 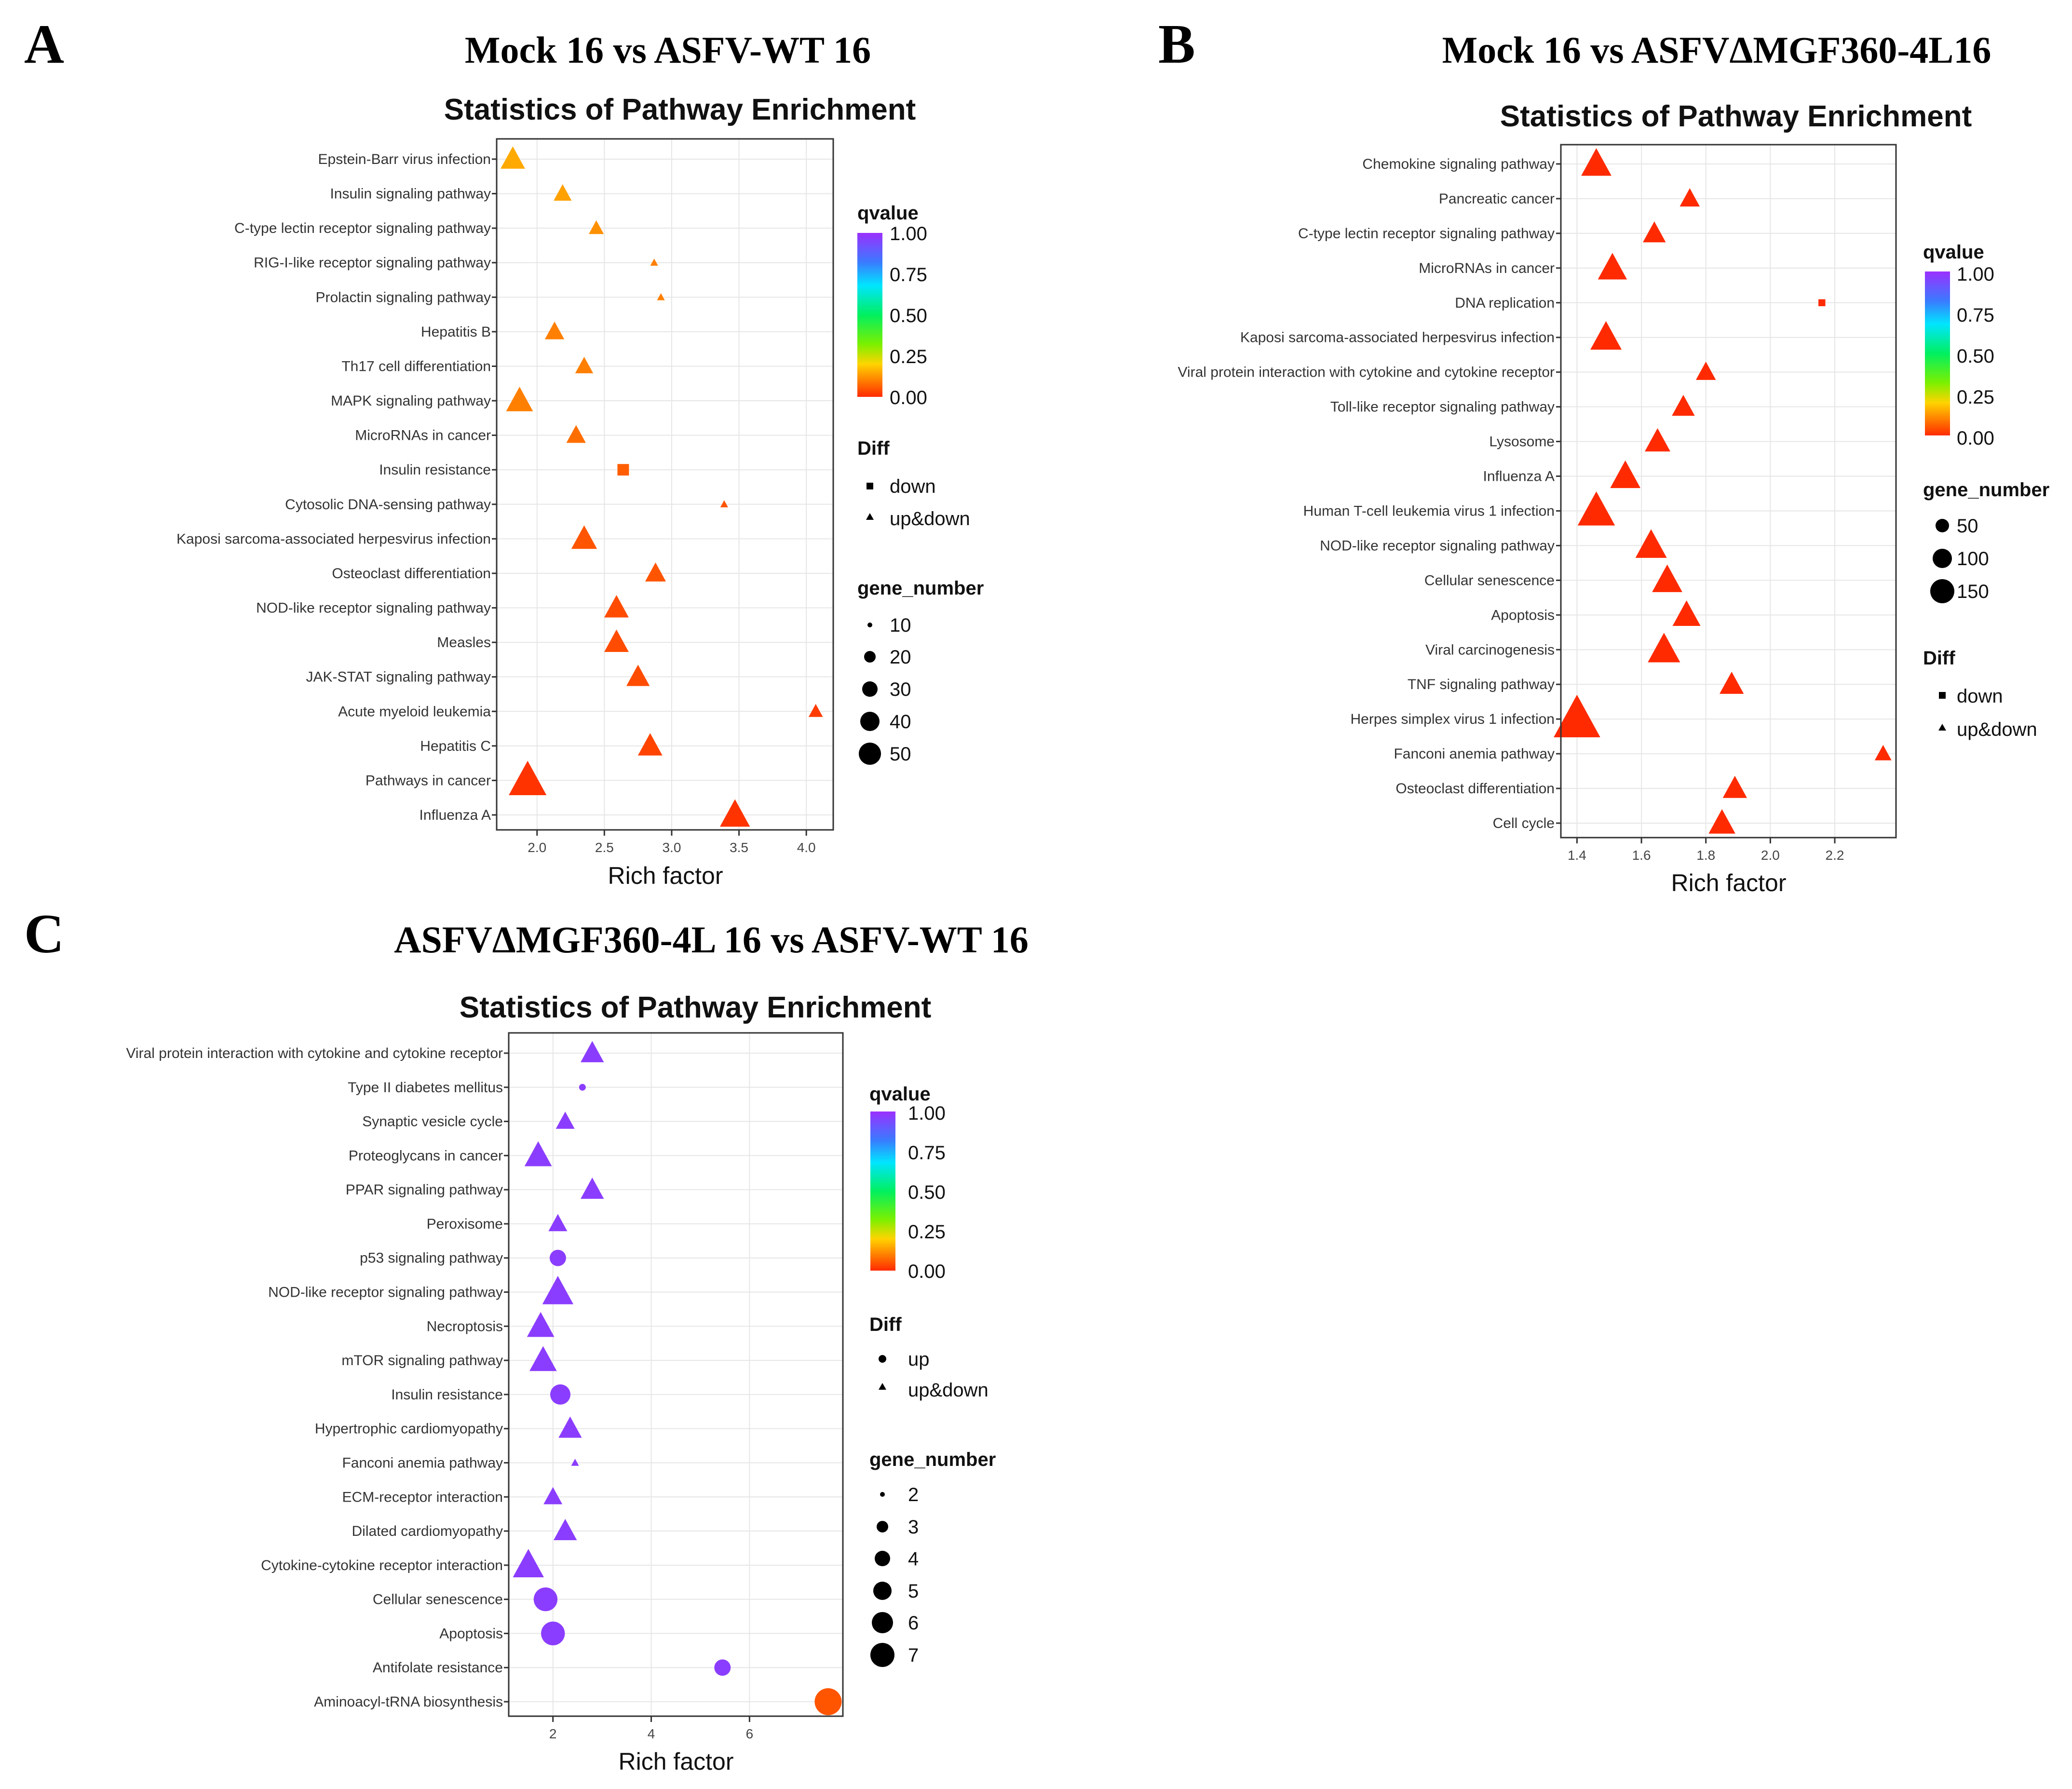 What do you see at coordinates (1729, 491) in the screenshot?
I see `panel-b-plot-frame` at bounding box center [1729, 491].